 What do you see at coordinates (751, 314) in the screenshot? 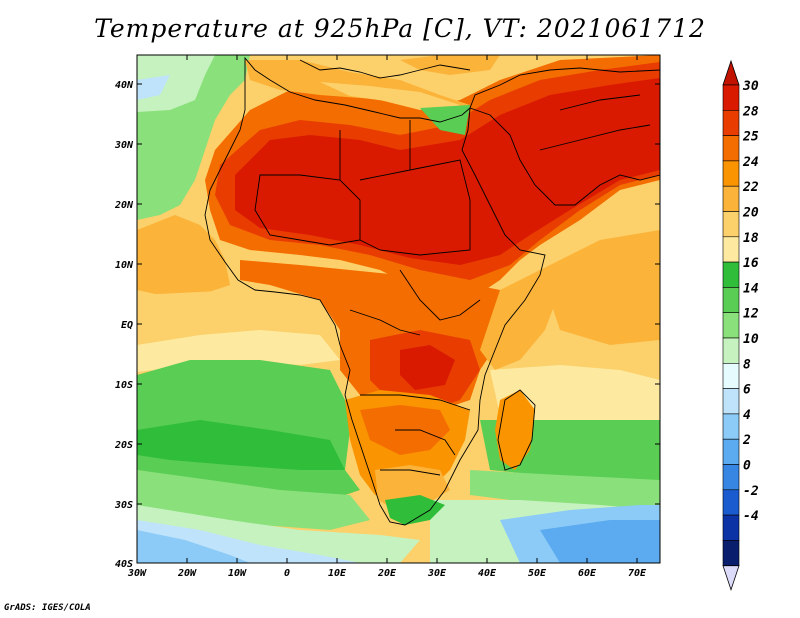
I see `colorbar-label: 12` at bounding box center [751, 314].